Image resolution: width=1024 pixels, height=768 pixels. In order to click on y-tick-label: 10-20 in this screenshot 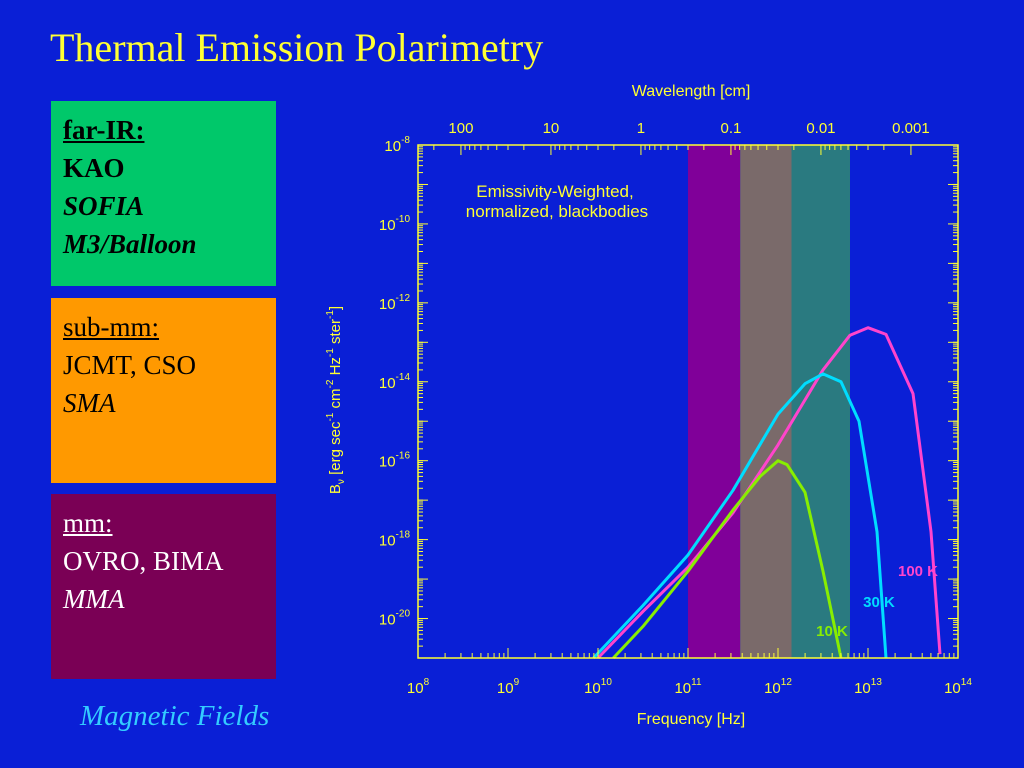, I will do `click(395, 619)`.